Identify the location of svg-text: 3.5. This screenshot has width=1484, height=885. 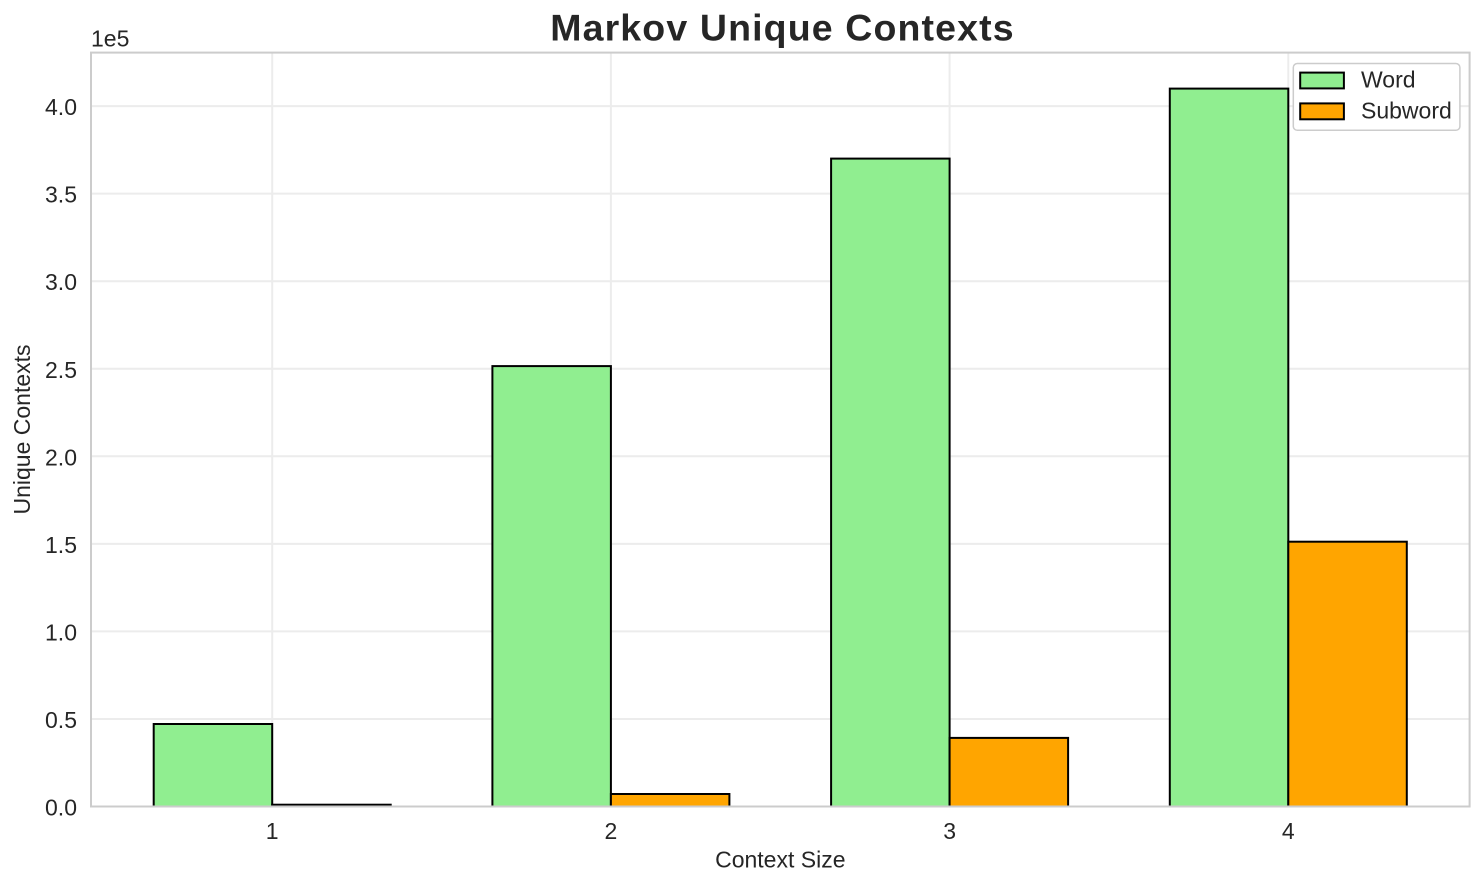
(61, 195).